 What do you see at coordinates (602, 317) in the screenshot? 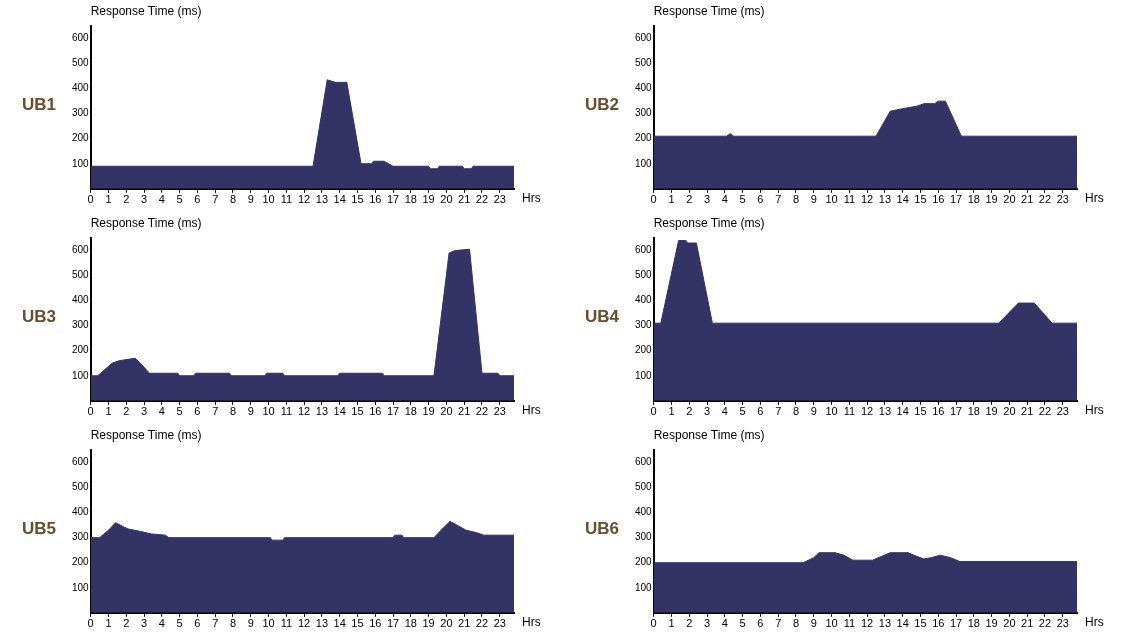
I see `text: UB4` at bounding box center [602, 317].